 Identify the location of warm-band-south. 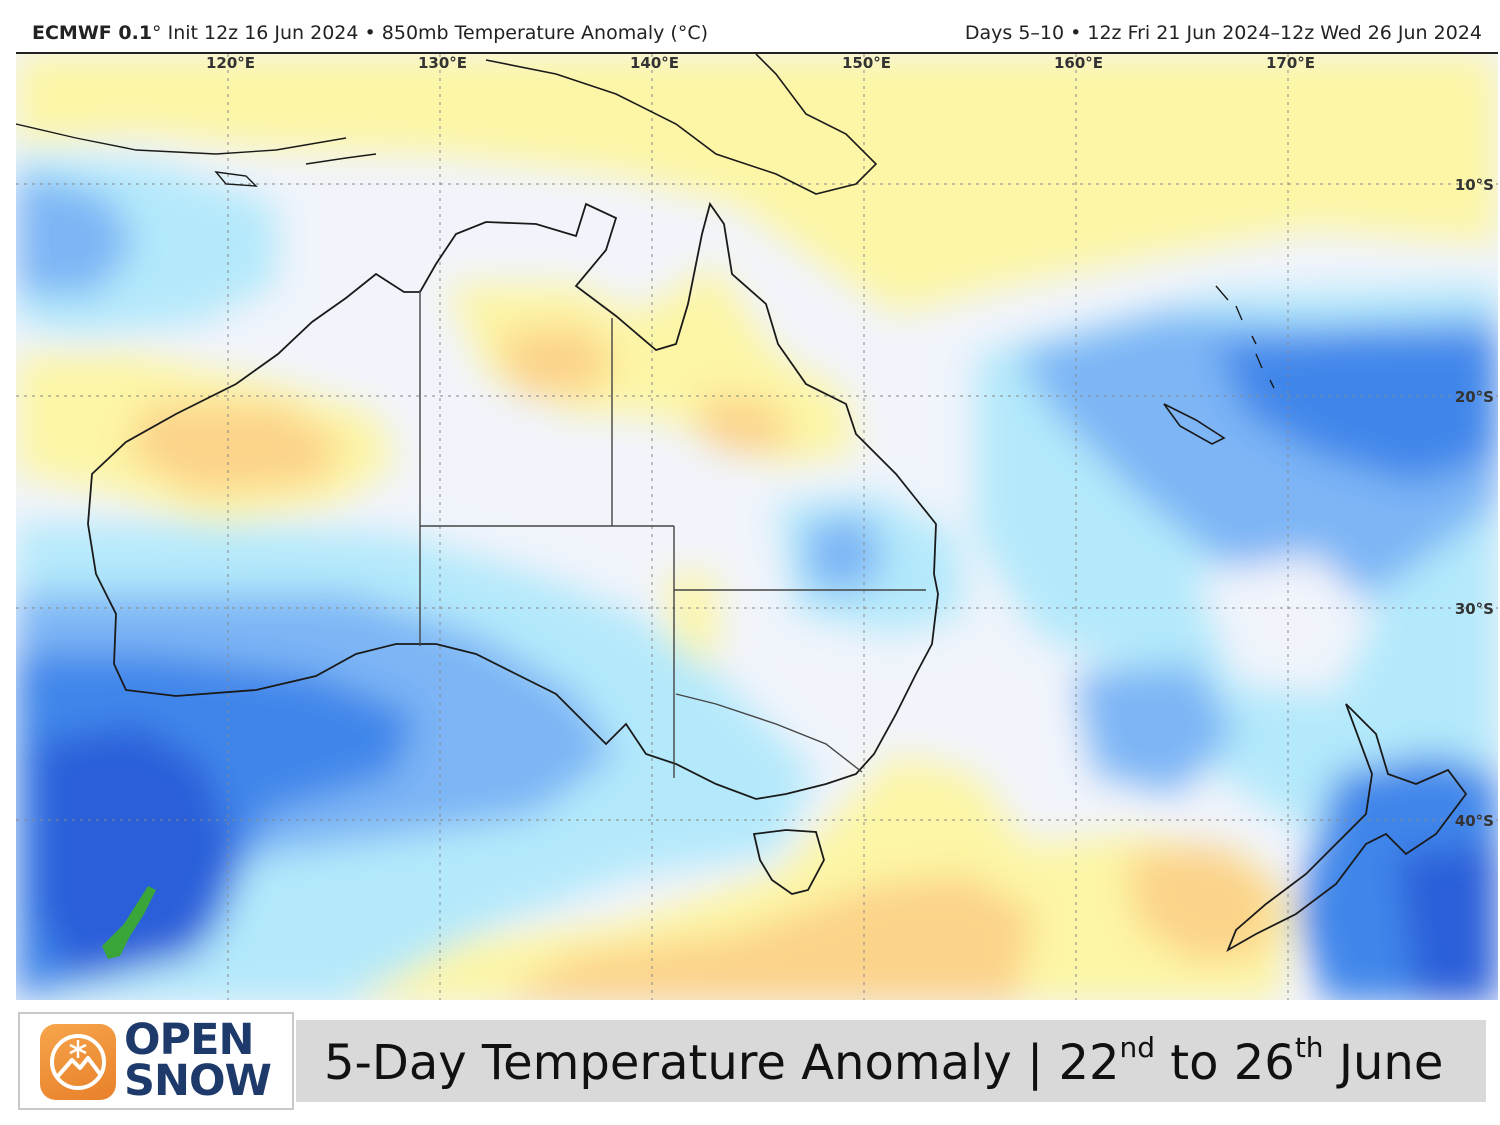
(822, 877).